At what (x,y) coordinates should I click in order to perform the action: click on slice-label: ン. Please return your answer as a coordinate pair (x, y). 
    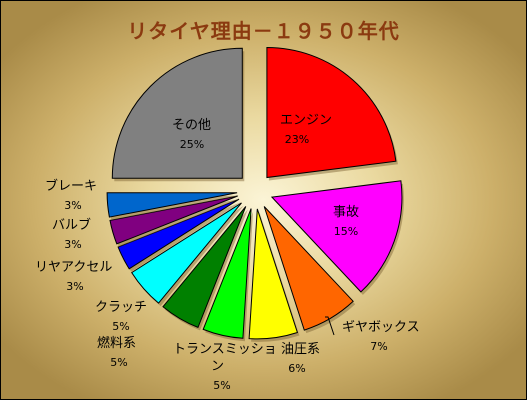
    Looking at the image, I should click on (217, 366).